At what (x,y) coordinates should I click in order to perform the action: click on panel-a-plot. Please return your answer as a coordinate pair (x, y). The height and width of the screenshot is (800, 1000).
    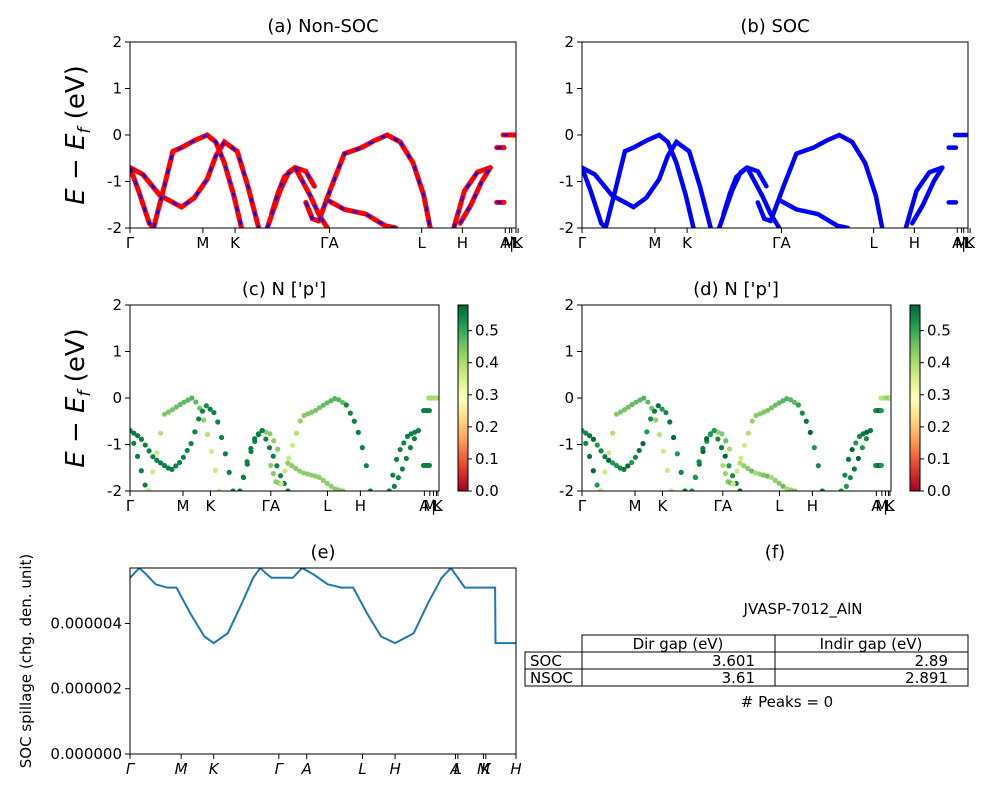
    Looking at the image, I should click on (323, 180).